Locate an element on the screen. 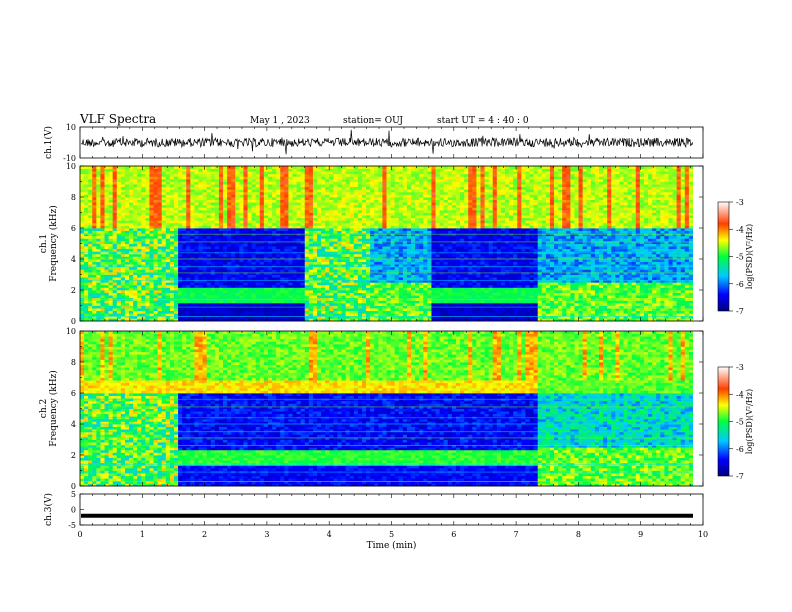 Image resolution: width=792 pixels, height=612 pixels. ch3-ytick-label: 0 is located at coordinates (73, 510).